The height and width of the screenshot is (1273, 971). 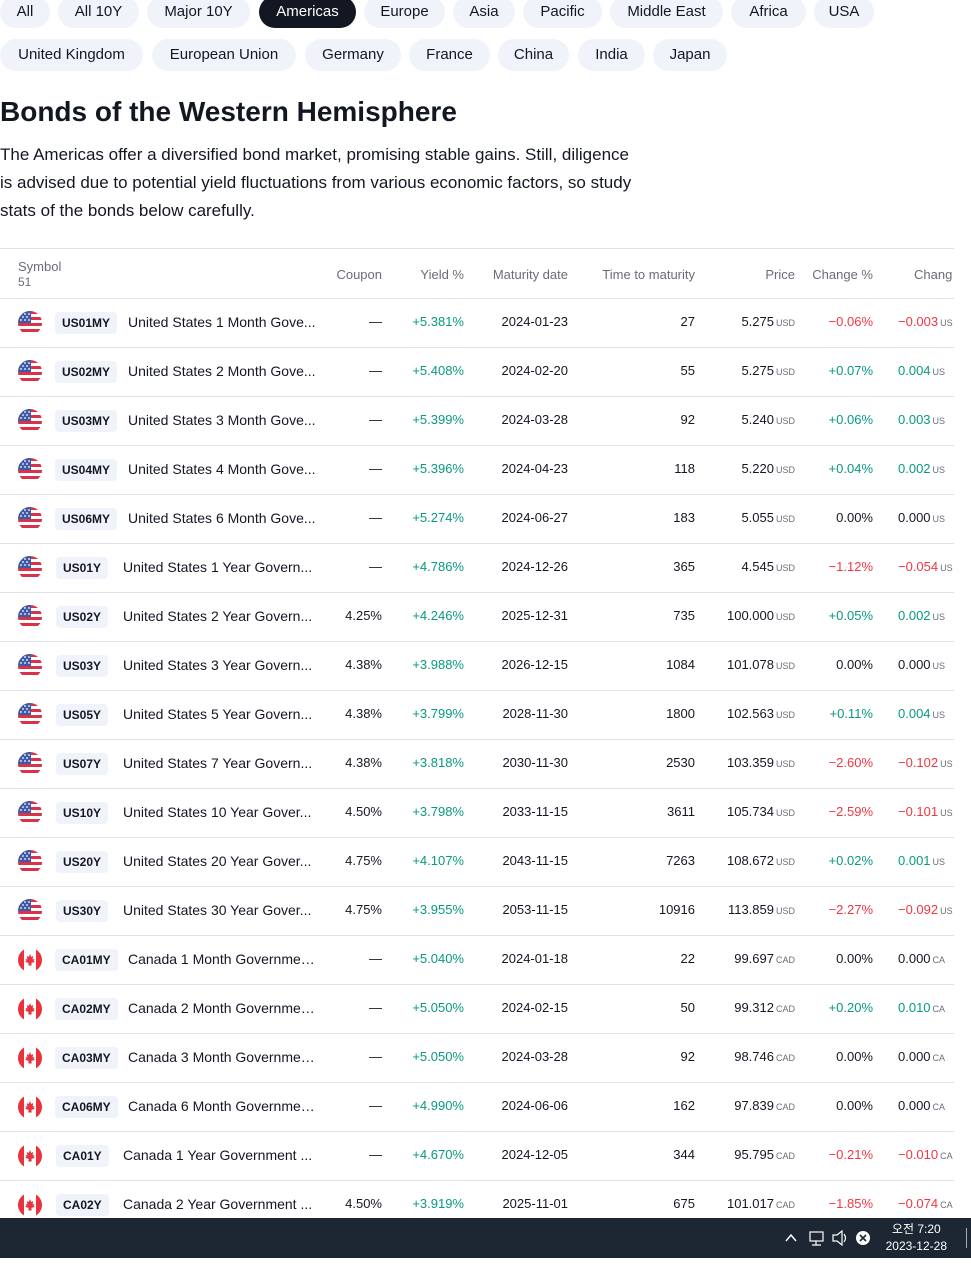 I want to click on ticker-badge: US05Y, so click(x=82, y=715).